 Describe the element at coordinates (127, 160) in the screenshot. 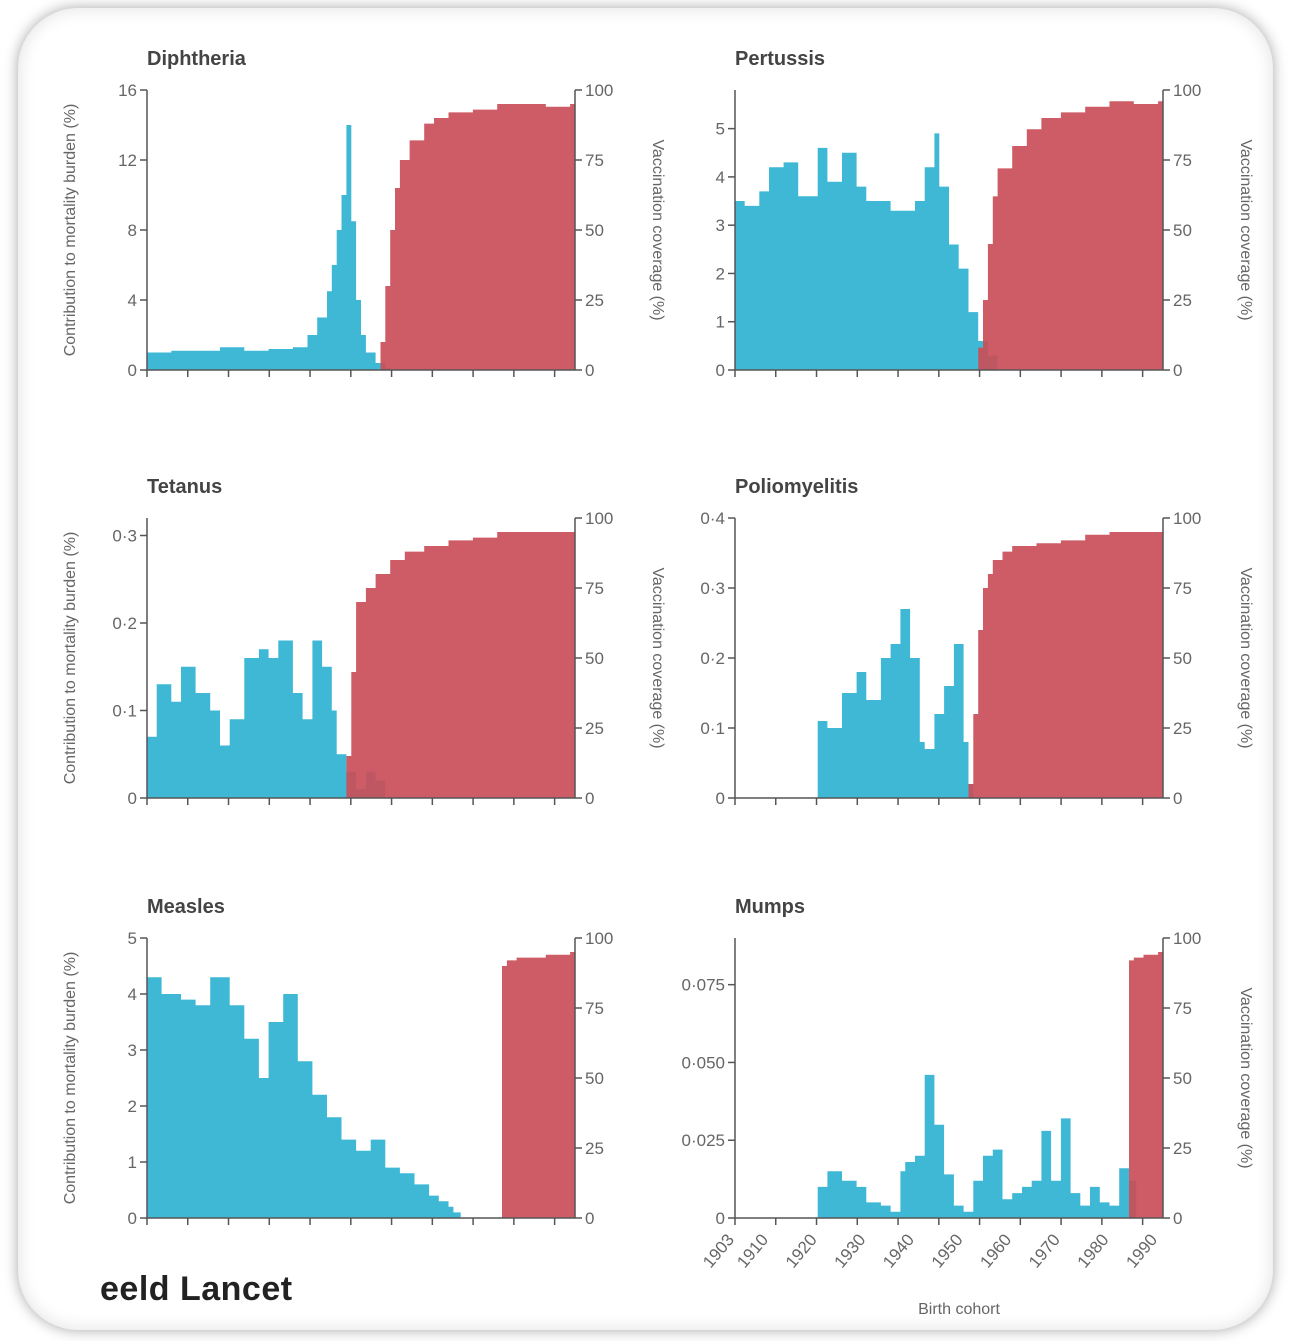

I see `y-left-tick-label: 12` at that location.